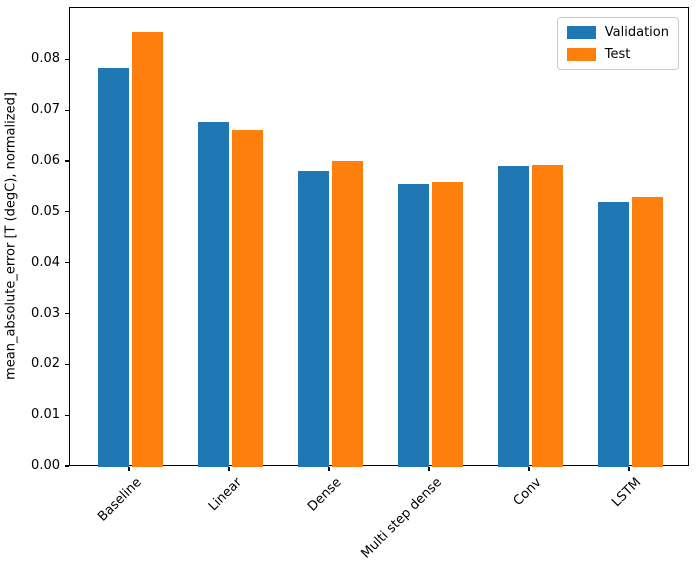  I want to click on x-tick-label: Dense, so click(324, 495).